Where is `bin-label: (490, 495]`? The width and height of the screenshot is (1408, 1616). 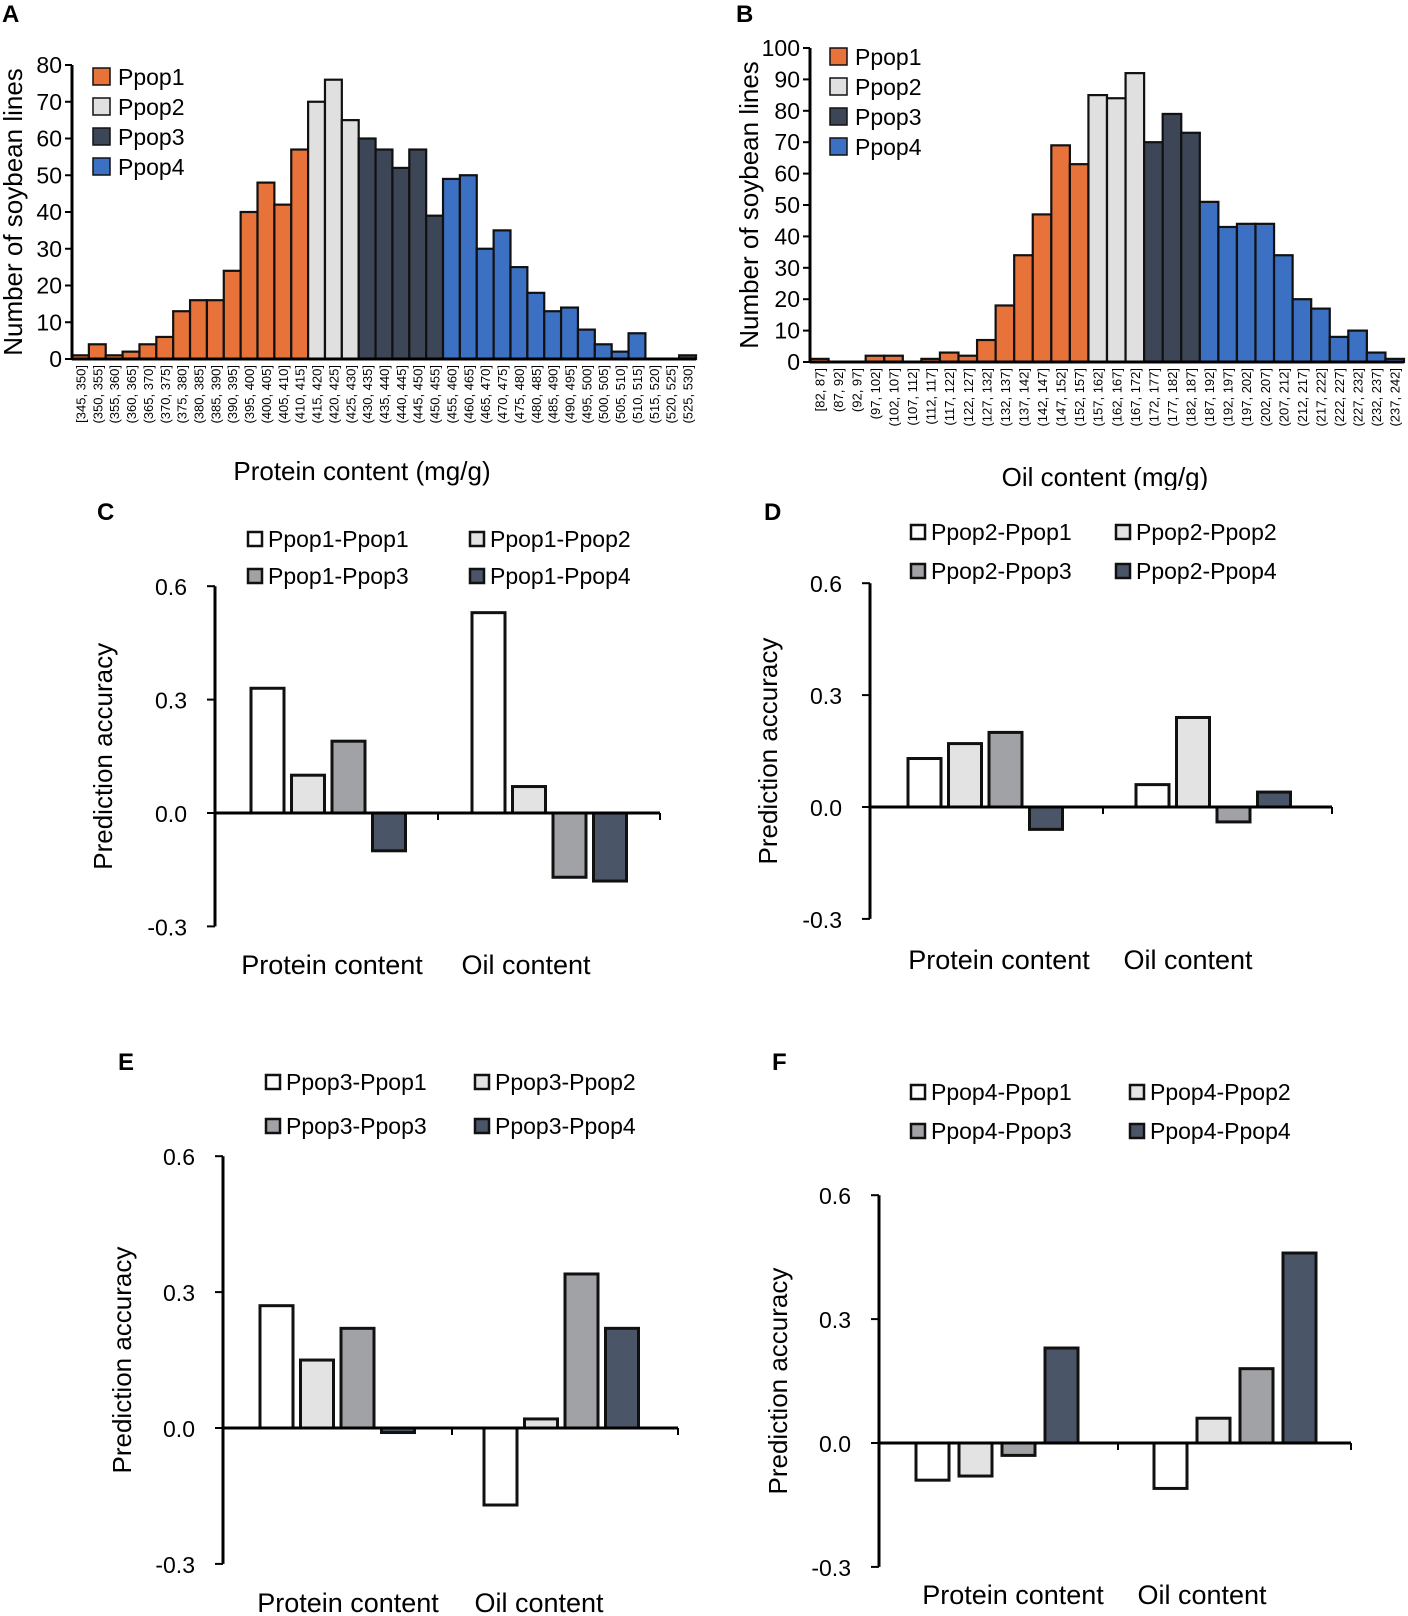
bin-label: (490, 495] is located at coordinates (570, 394).